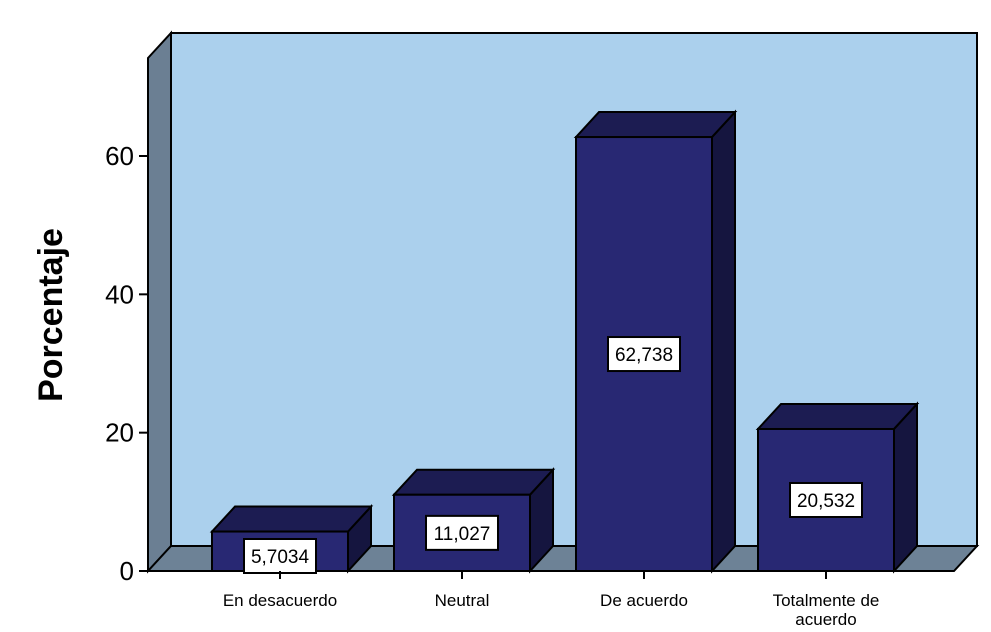 This screenshot has height=632, width=991. I want to click on plot-left-wall, so click(159, 302).